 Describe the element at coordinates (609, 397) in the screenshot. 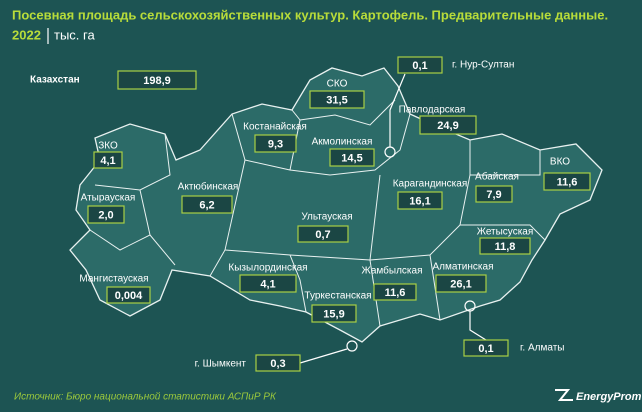

I see `logo: EnergyProm` at that location.